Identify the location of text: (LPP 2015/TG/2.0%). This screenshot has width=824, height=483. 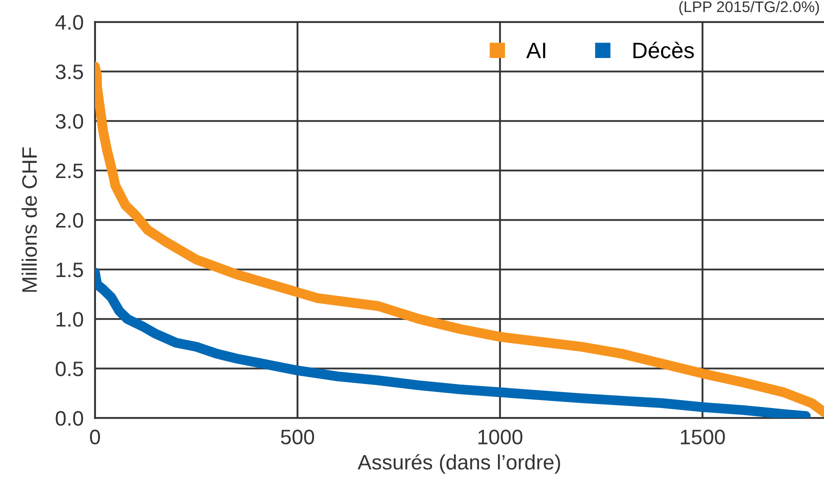
(749, 8).